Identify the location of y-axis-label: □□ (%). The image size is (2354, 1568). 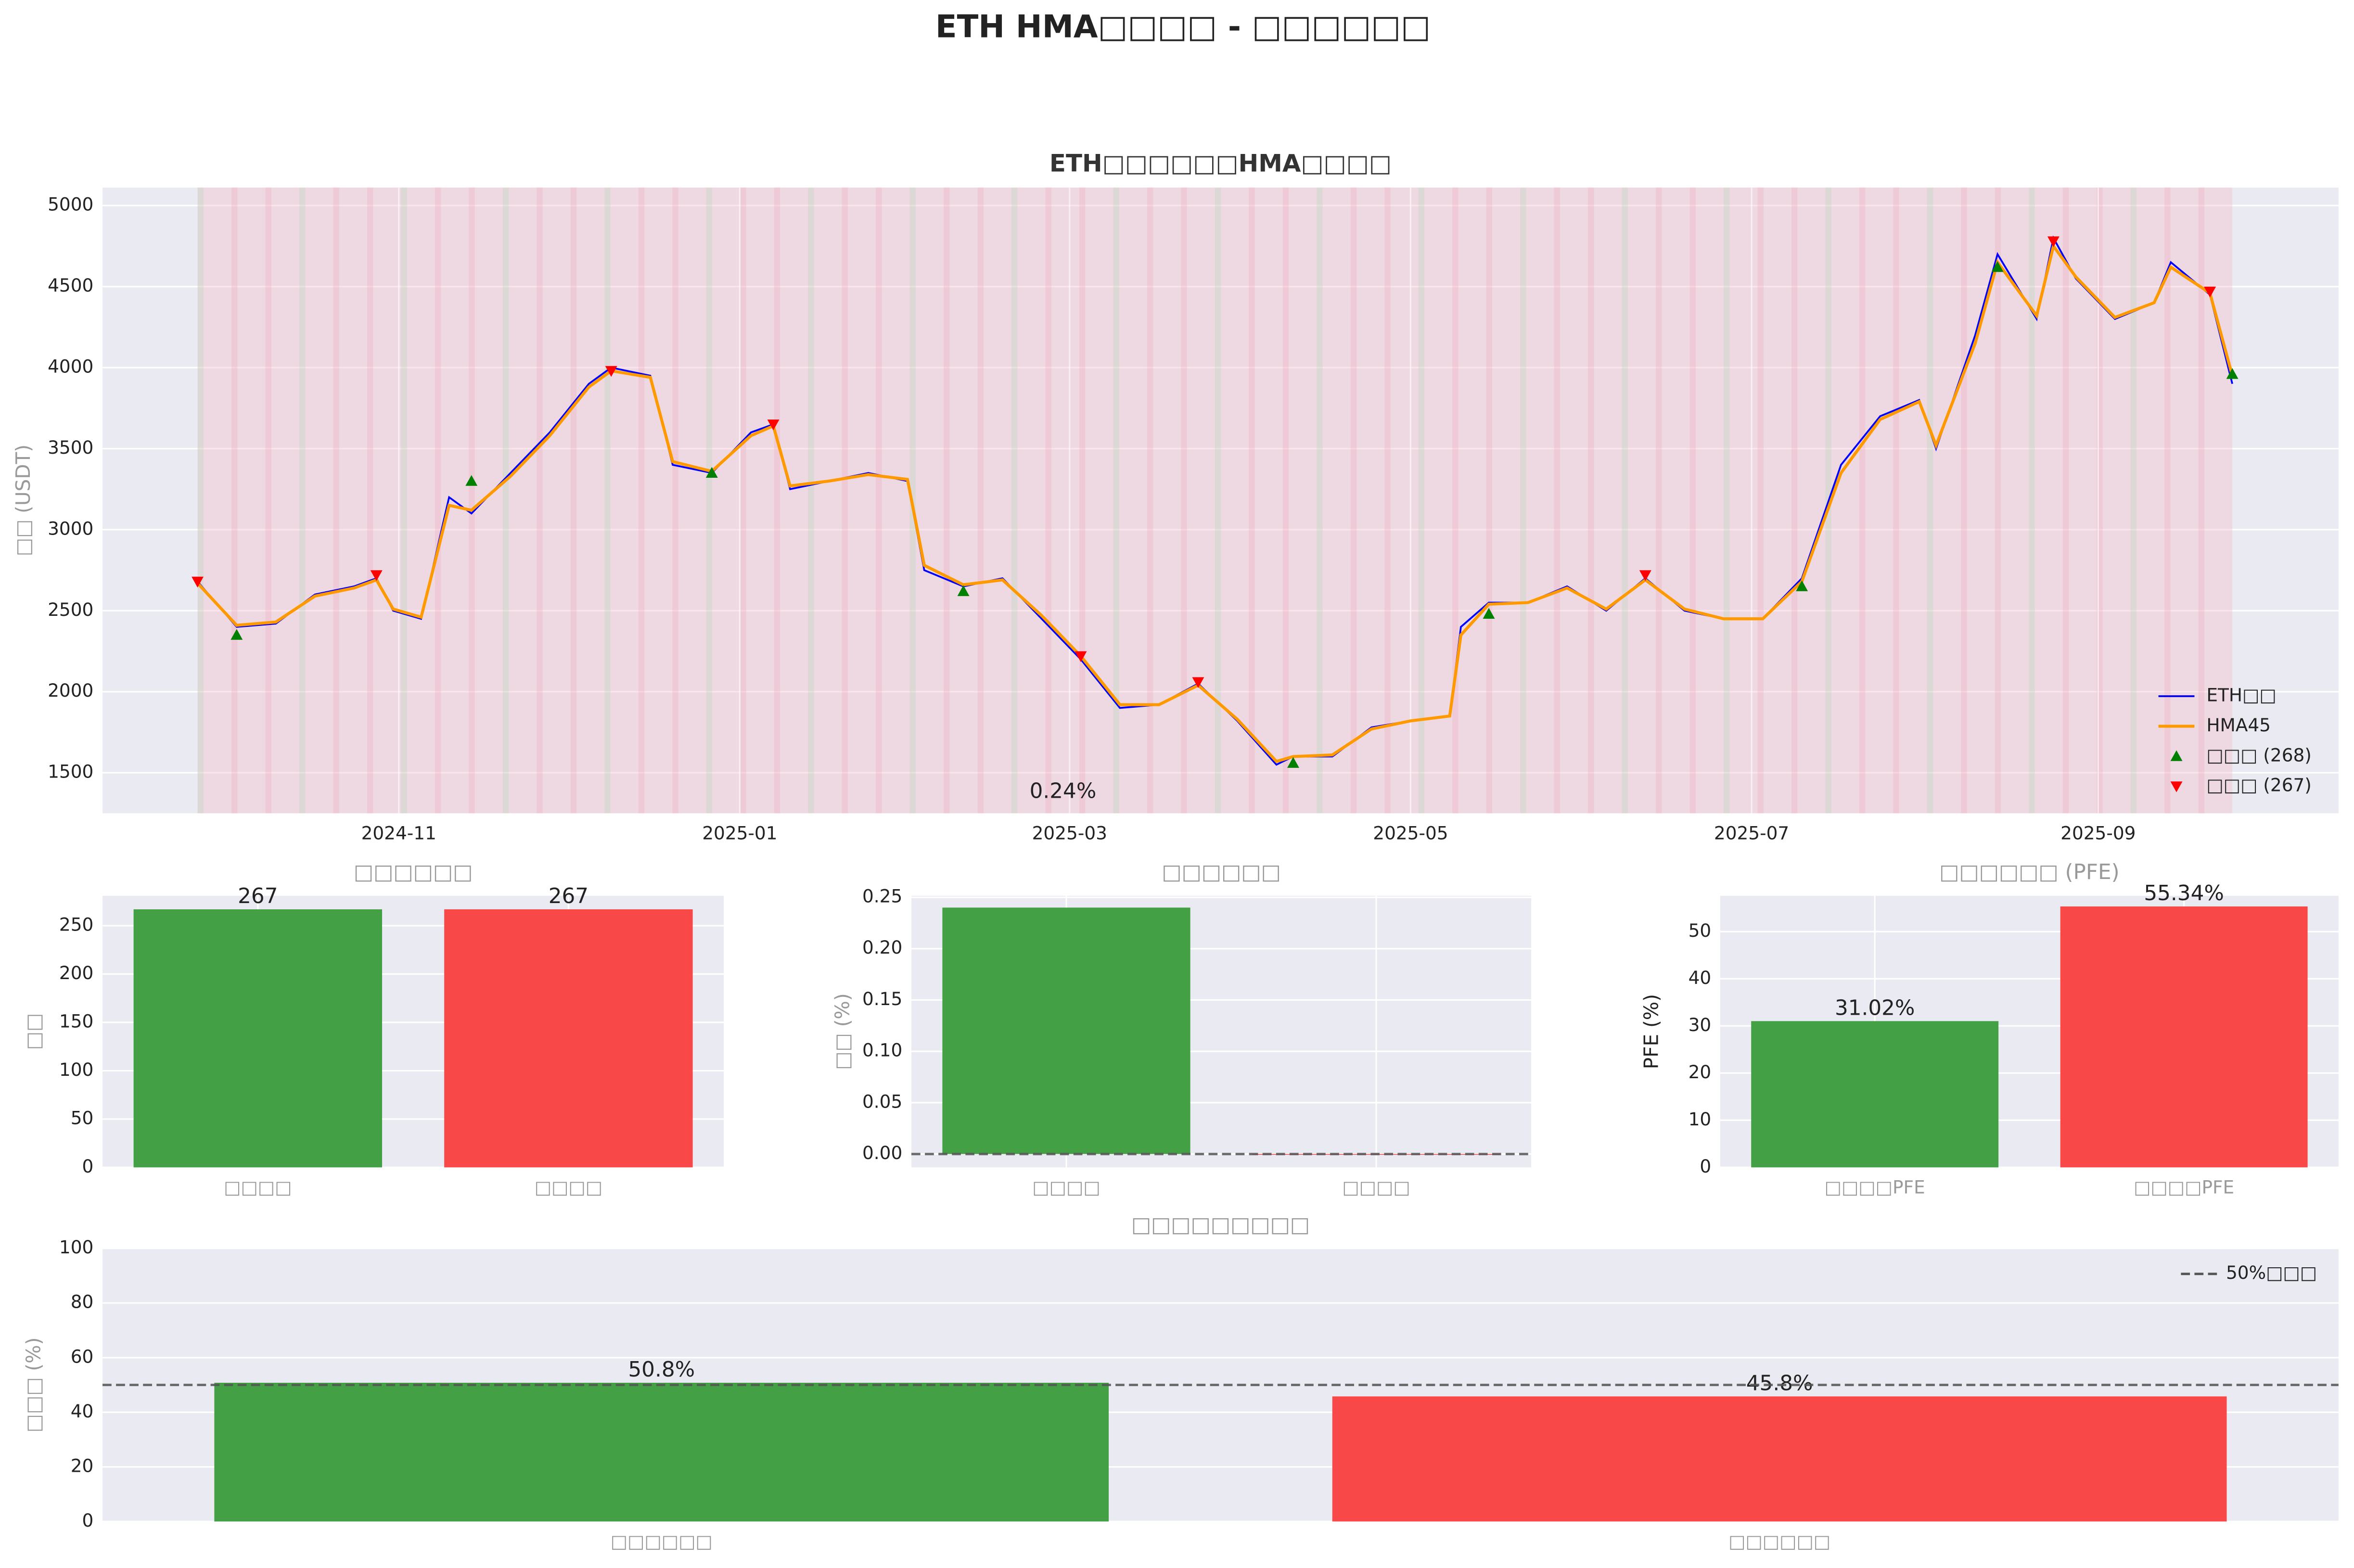
(842, 1031).